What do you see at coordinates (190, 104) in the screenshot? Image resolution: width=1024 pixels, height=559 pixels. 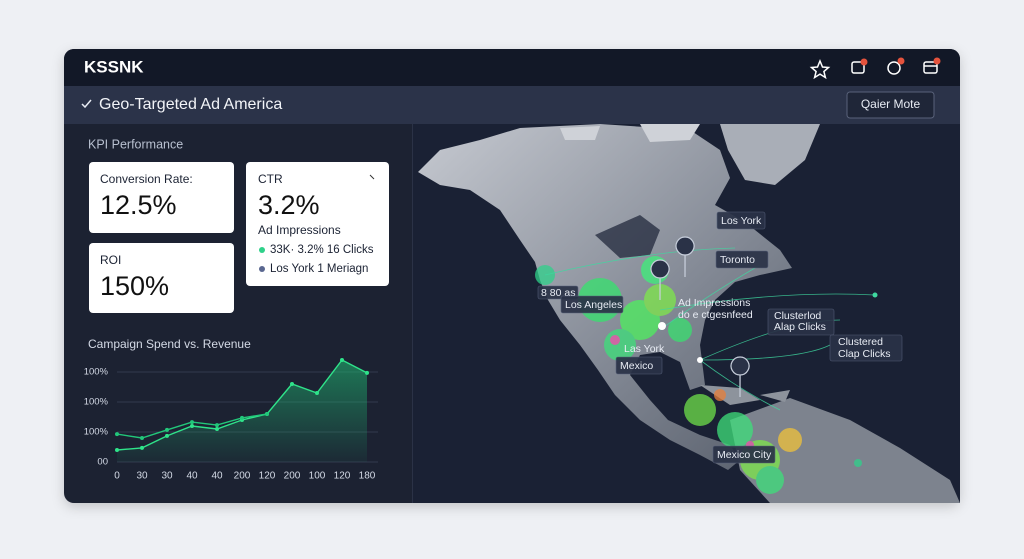 I see `page-title: Geo-Targeted Ad America` at bounding box center [190, 104].